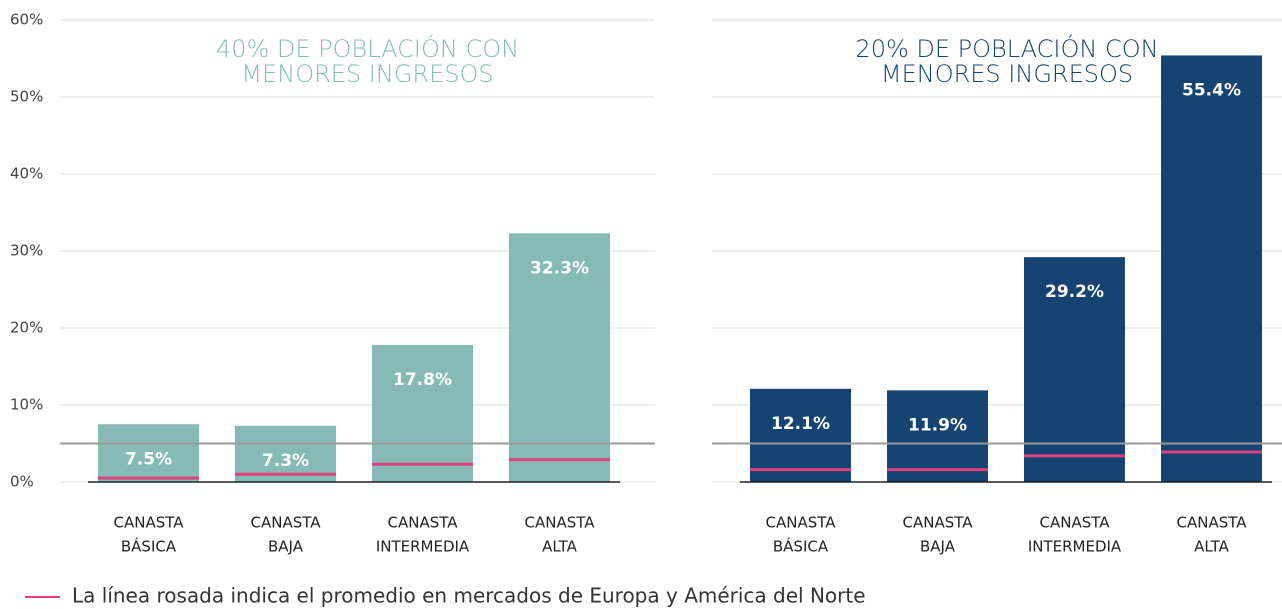 The width and height of the screenshot is (1282, 609). Describe the element at coordinates (148, 459) in the screenshot. I see `value-label: 7.5%` at that location.